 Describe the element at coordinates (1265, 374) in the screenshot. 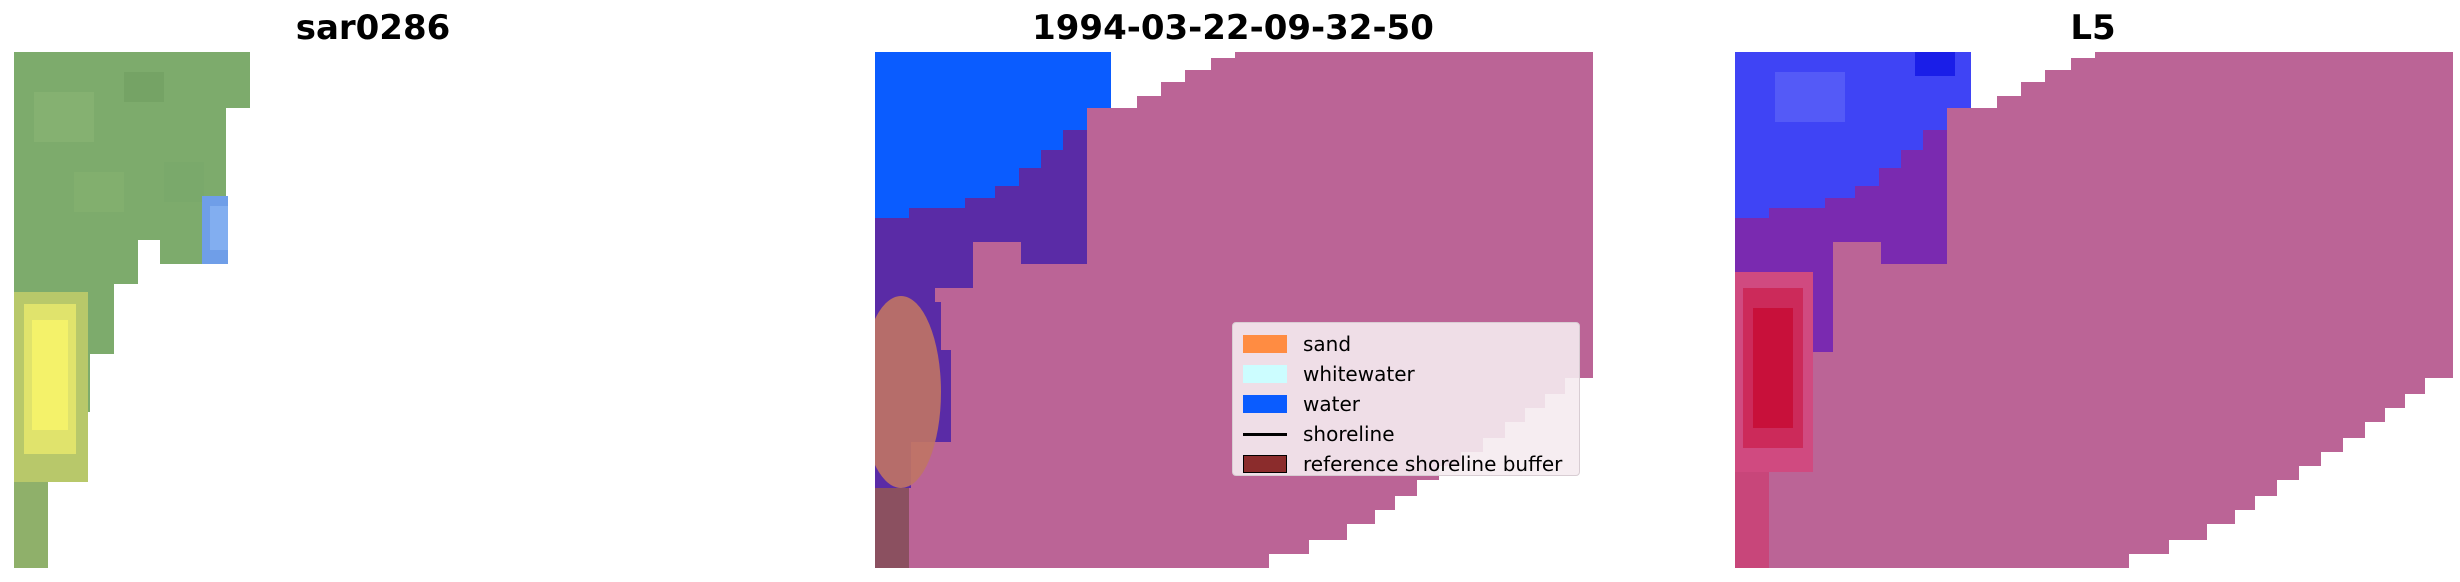

I see `whitewater-swatch` at that location.